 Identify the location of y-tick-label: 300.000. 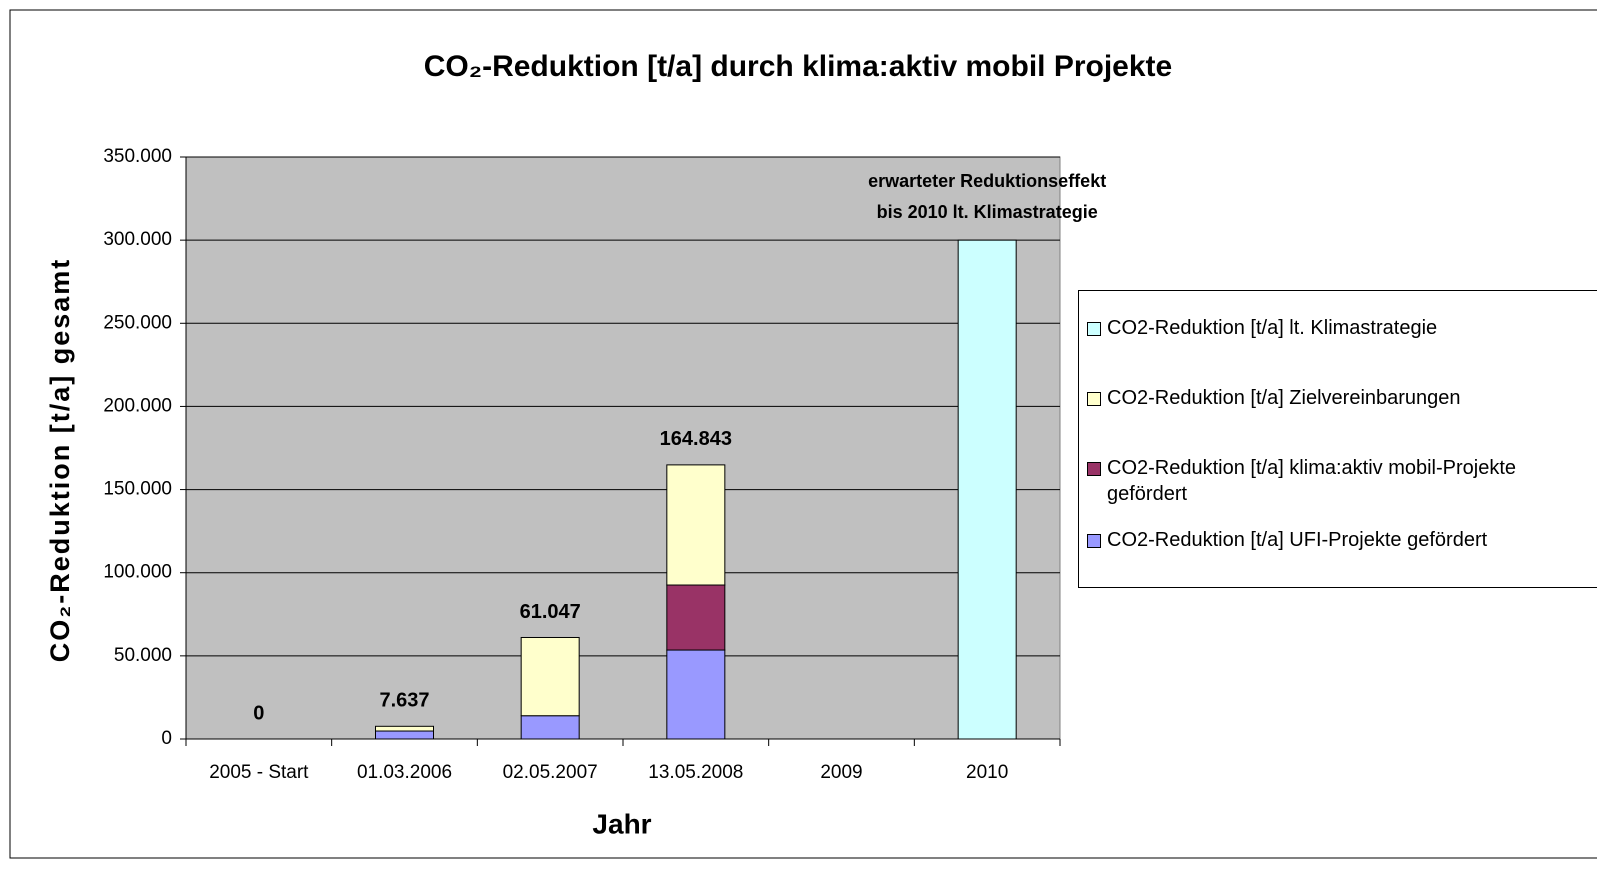
(137, 239).